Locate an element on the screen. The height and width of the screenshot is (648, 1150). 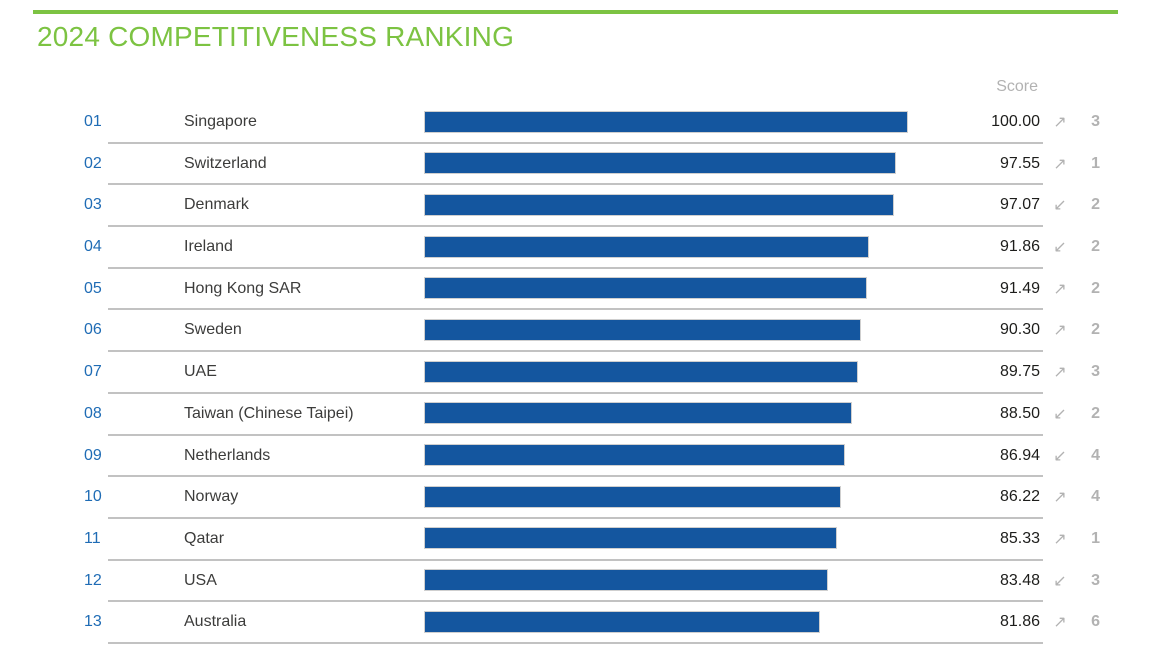
country-name: UAE is located at coordinates (200, 372).